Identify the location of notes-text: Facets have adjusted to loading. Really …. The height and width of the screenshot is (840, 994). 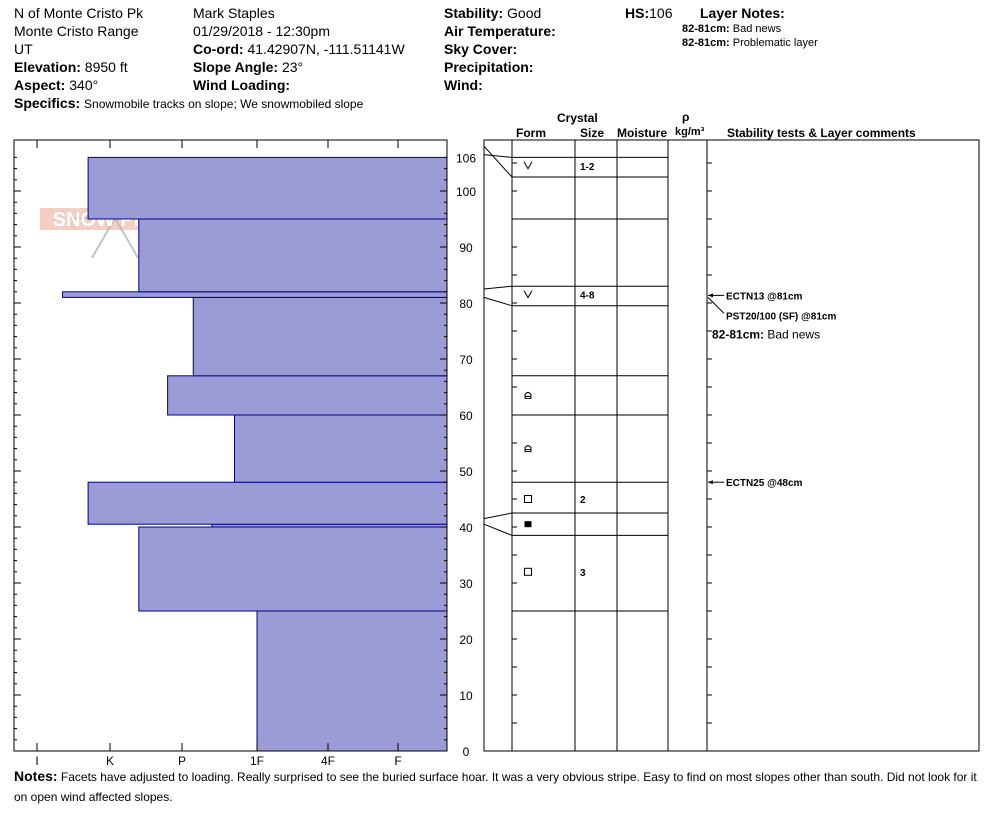
(495, 787).